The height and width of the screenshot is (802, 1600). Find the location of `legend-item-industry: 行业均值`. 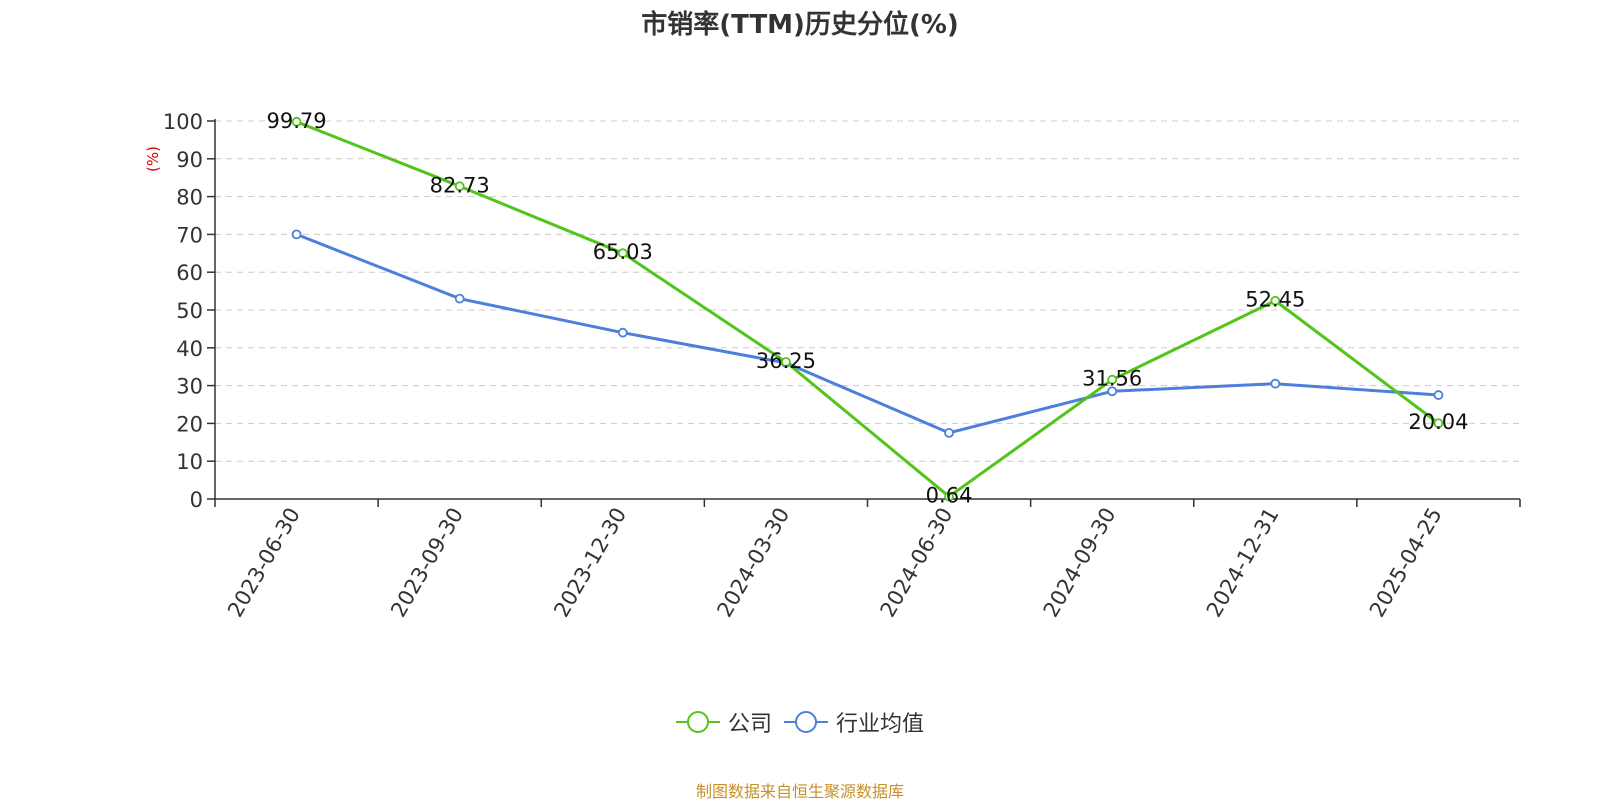

legend-item-industry: 行业均值 is located at coordinates (854, 722).